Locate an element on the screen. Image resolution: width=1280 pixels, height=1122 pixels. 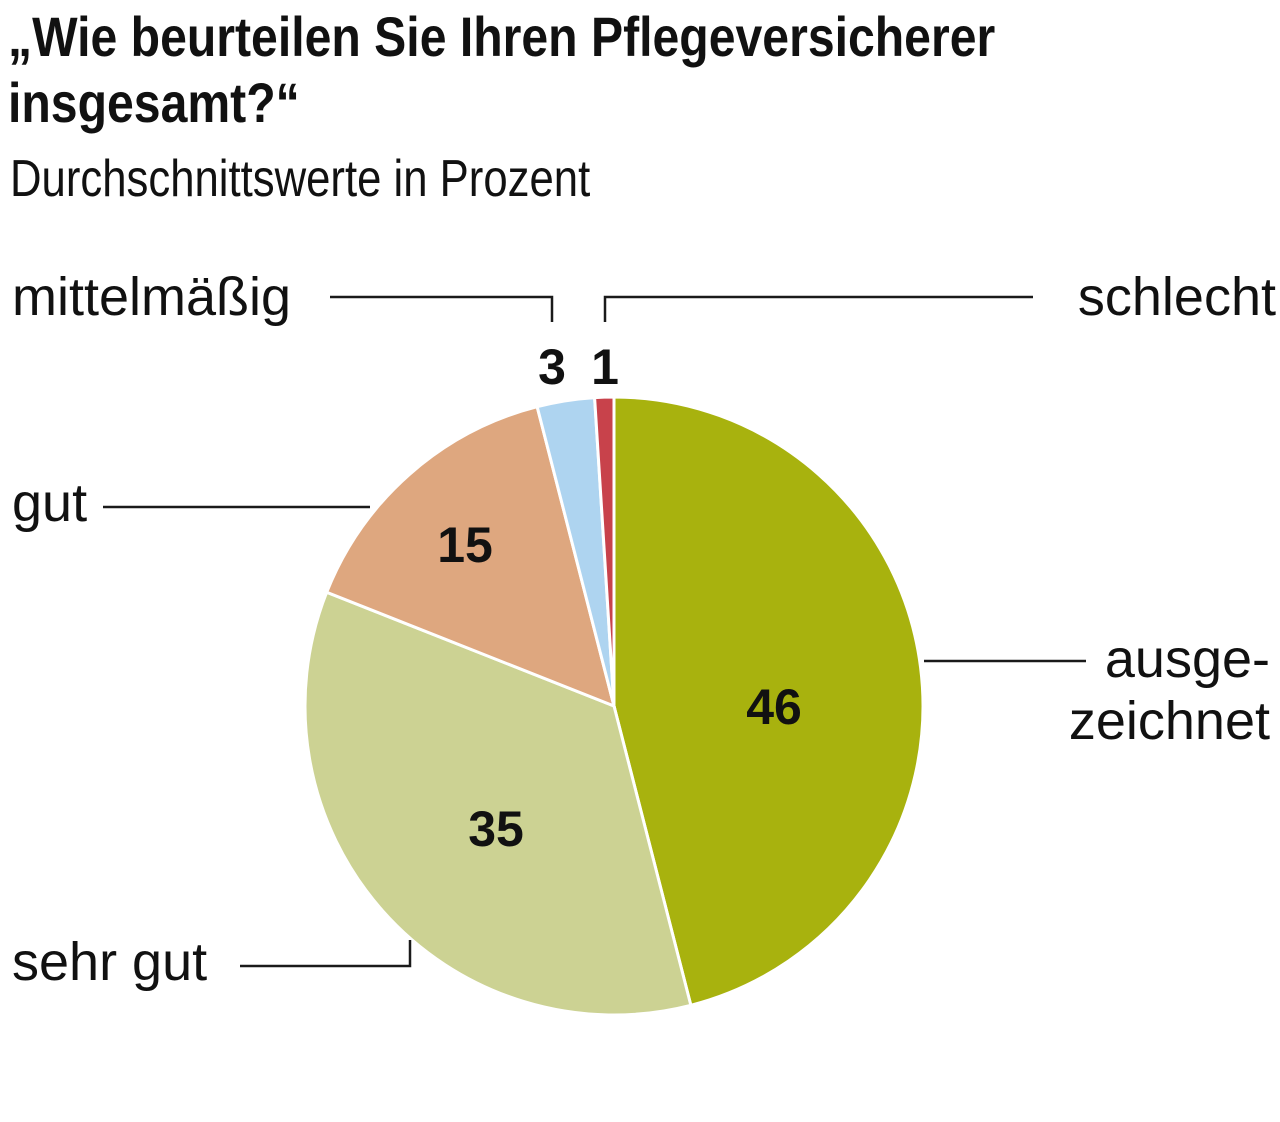
value-label-gut: 15 is located at coordinates (465, 545).